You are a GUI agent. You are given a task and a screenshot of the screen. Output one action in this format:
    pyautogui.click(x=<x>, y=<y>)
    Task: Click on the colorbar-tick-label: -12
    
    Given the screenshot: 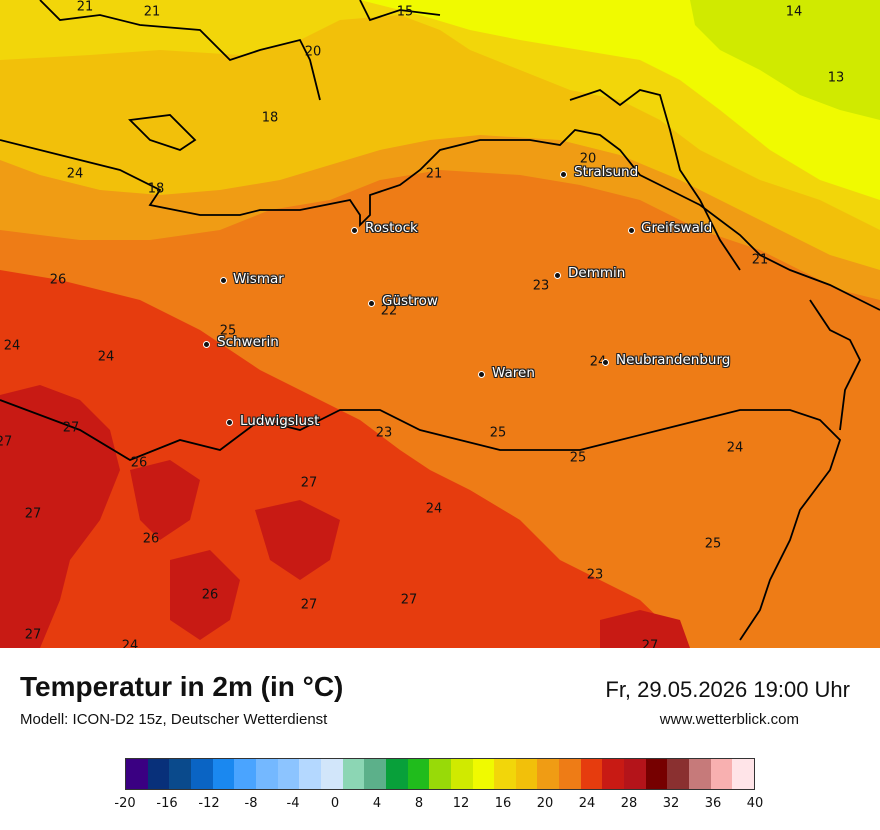 What is the action you would take?
    pyautogui.click(x=209, y=803)
    